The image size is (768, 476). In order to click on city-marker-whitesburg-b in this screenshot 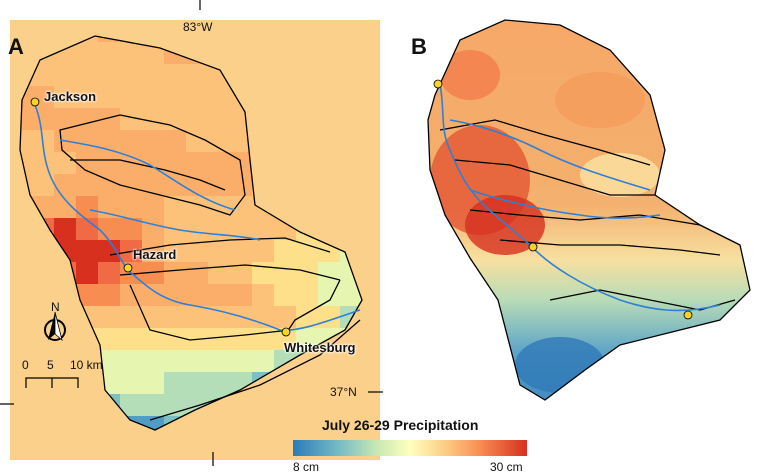, I will do `click(688, 315)`.